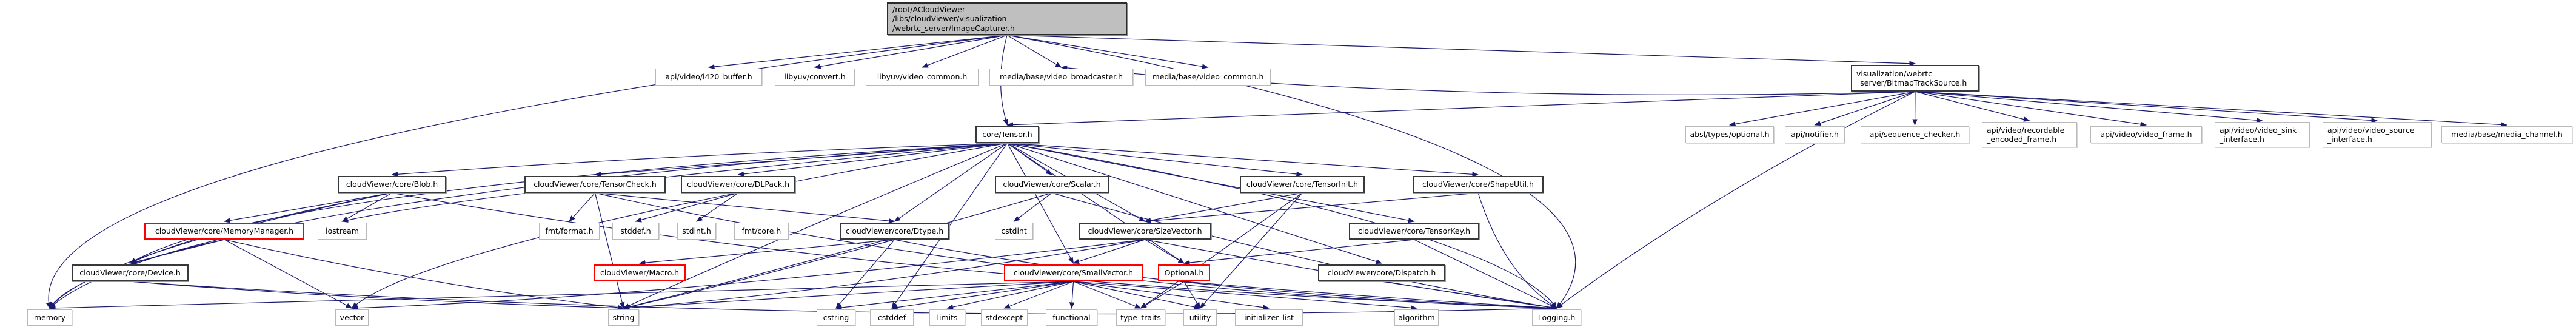  What do you see at coordinates (1381, 272) in the screenshot?
I see `graph-node-dispatch: cloudViewer/core/Dispatch.h` at bounding box center [1381, 272].